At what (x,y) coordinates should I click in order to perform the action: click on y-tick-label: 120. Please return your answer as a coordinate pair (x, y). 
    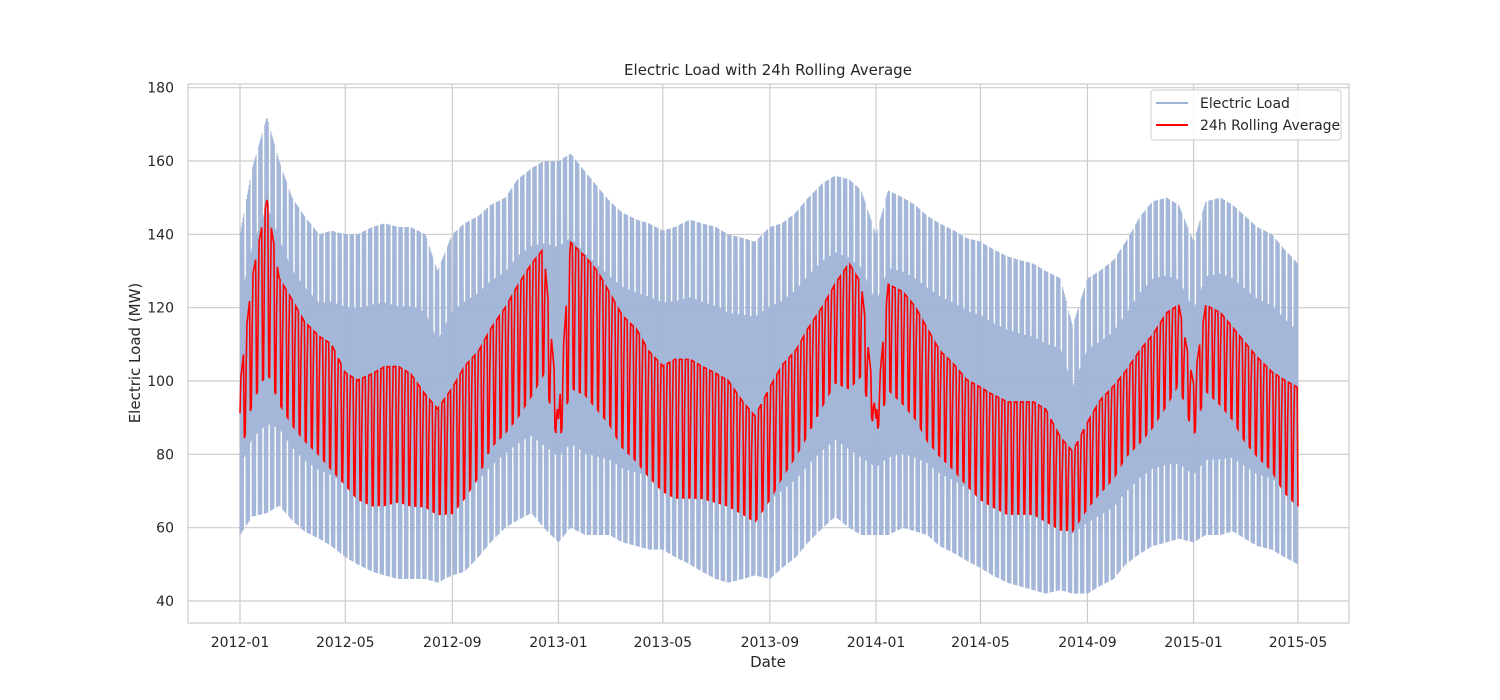
    Looking at the image, I should click on (160, 309).